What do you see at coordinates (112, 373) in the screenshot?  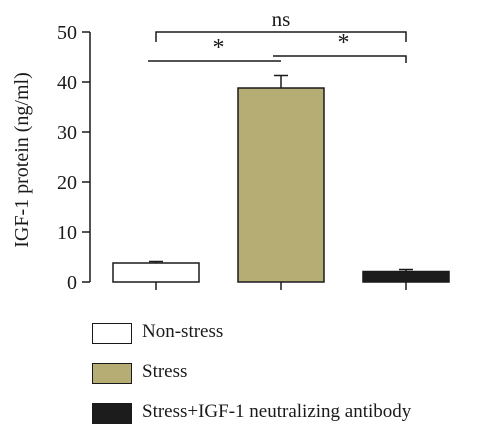 I see `legend-swatch-stress` at bounding box center [112, 373].